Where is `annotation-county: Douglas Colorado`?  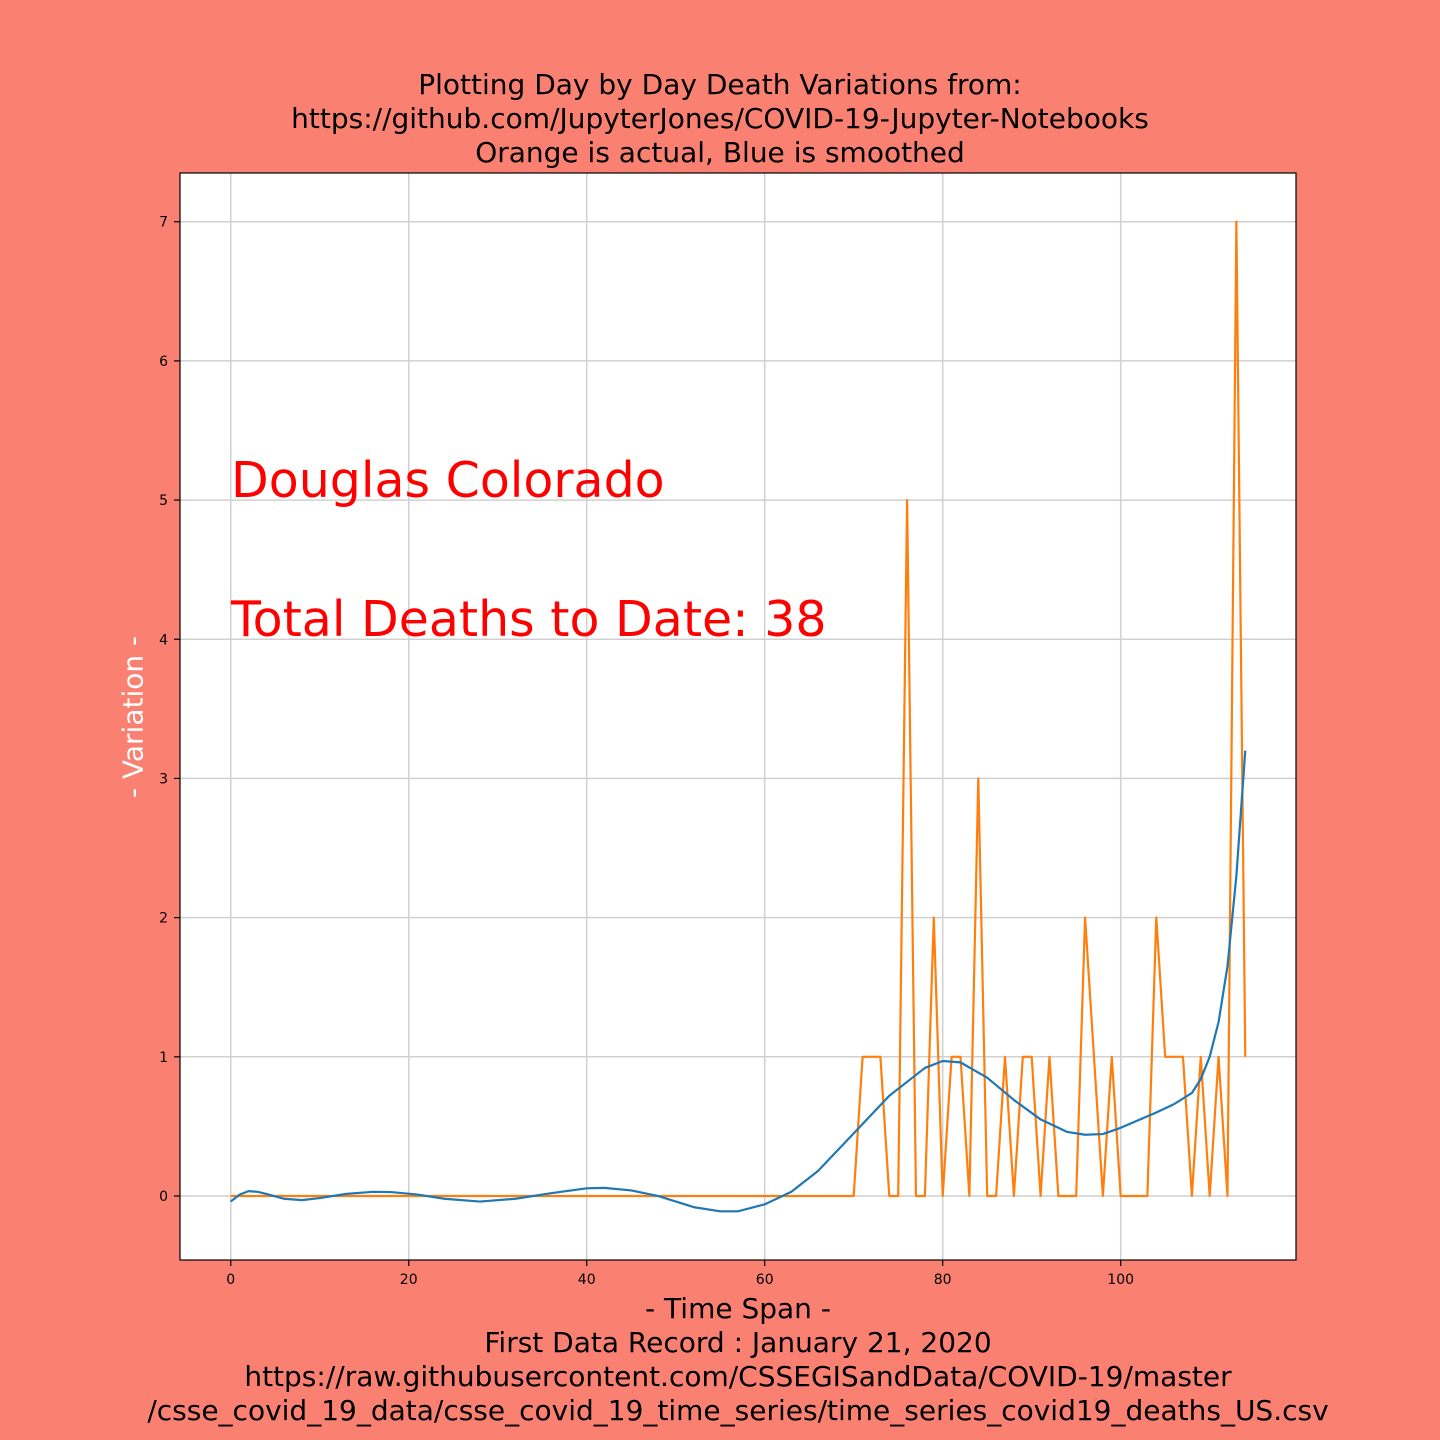
annotation-county: Douglas Colorado is located at coordinates (448, 480).